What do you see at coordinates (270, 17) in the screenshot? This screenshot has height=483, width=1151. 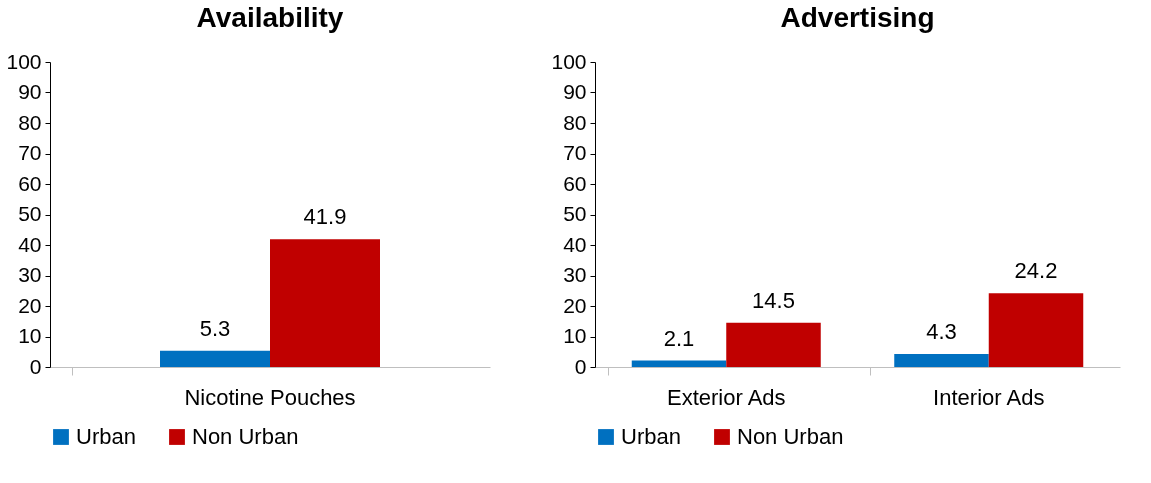 I see `chart-title: Availability` at bounding box center [270, 17].